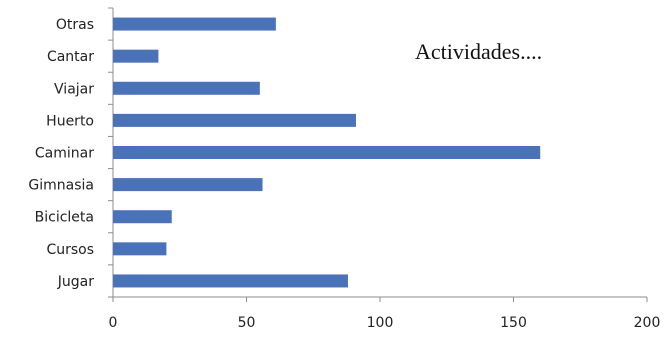  What do you see at coordinates (140, 249) in the screenshot?
I see `bar-cursos` at bounding box center [140, 249].